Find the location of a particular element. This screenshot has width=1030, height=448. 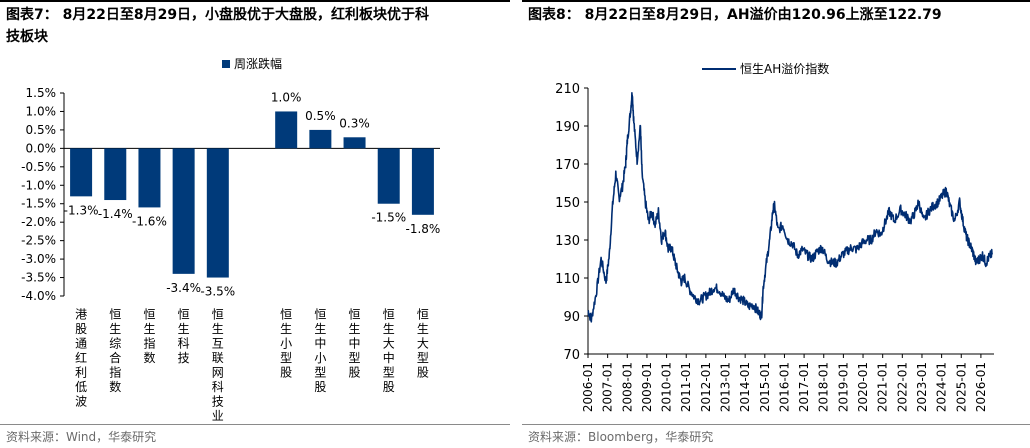

y-tick-label: 1.5% is located at coordinates (41, 93).